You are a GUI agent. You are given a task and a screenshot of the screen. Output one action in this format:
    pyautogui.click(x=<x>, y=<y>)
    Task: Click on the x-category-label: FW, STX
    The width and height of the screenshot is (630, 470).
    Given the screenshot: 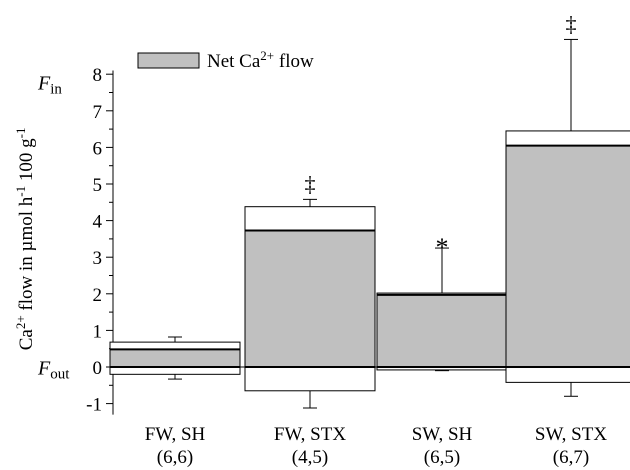 What is the action you would take?
    pyautogui.click(x=310, y=434)
    